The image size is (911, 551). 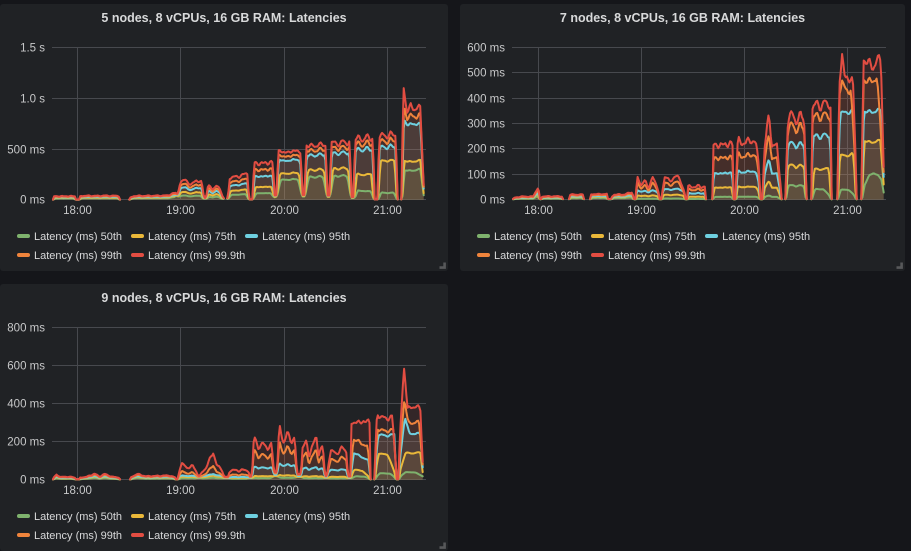 What do you see at coordinates (32, 49) in the screenshot?
I see `svg-text: 1.5 s` at bounding box center [32, 49].